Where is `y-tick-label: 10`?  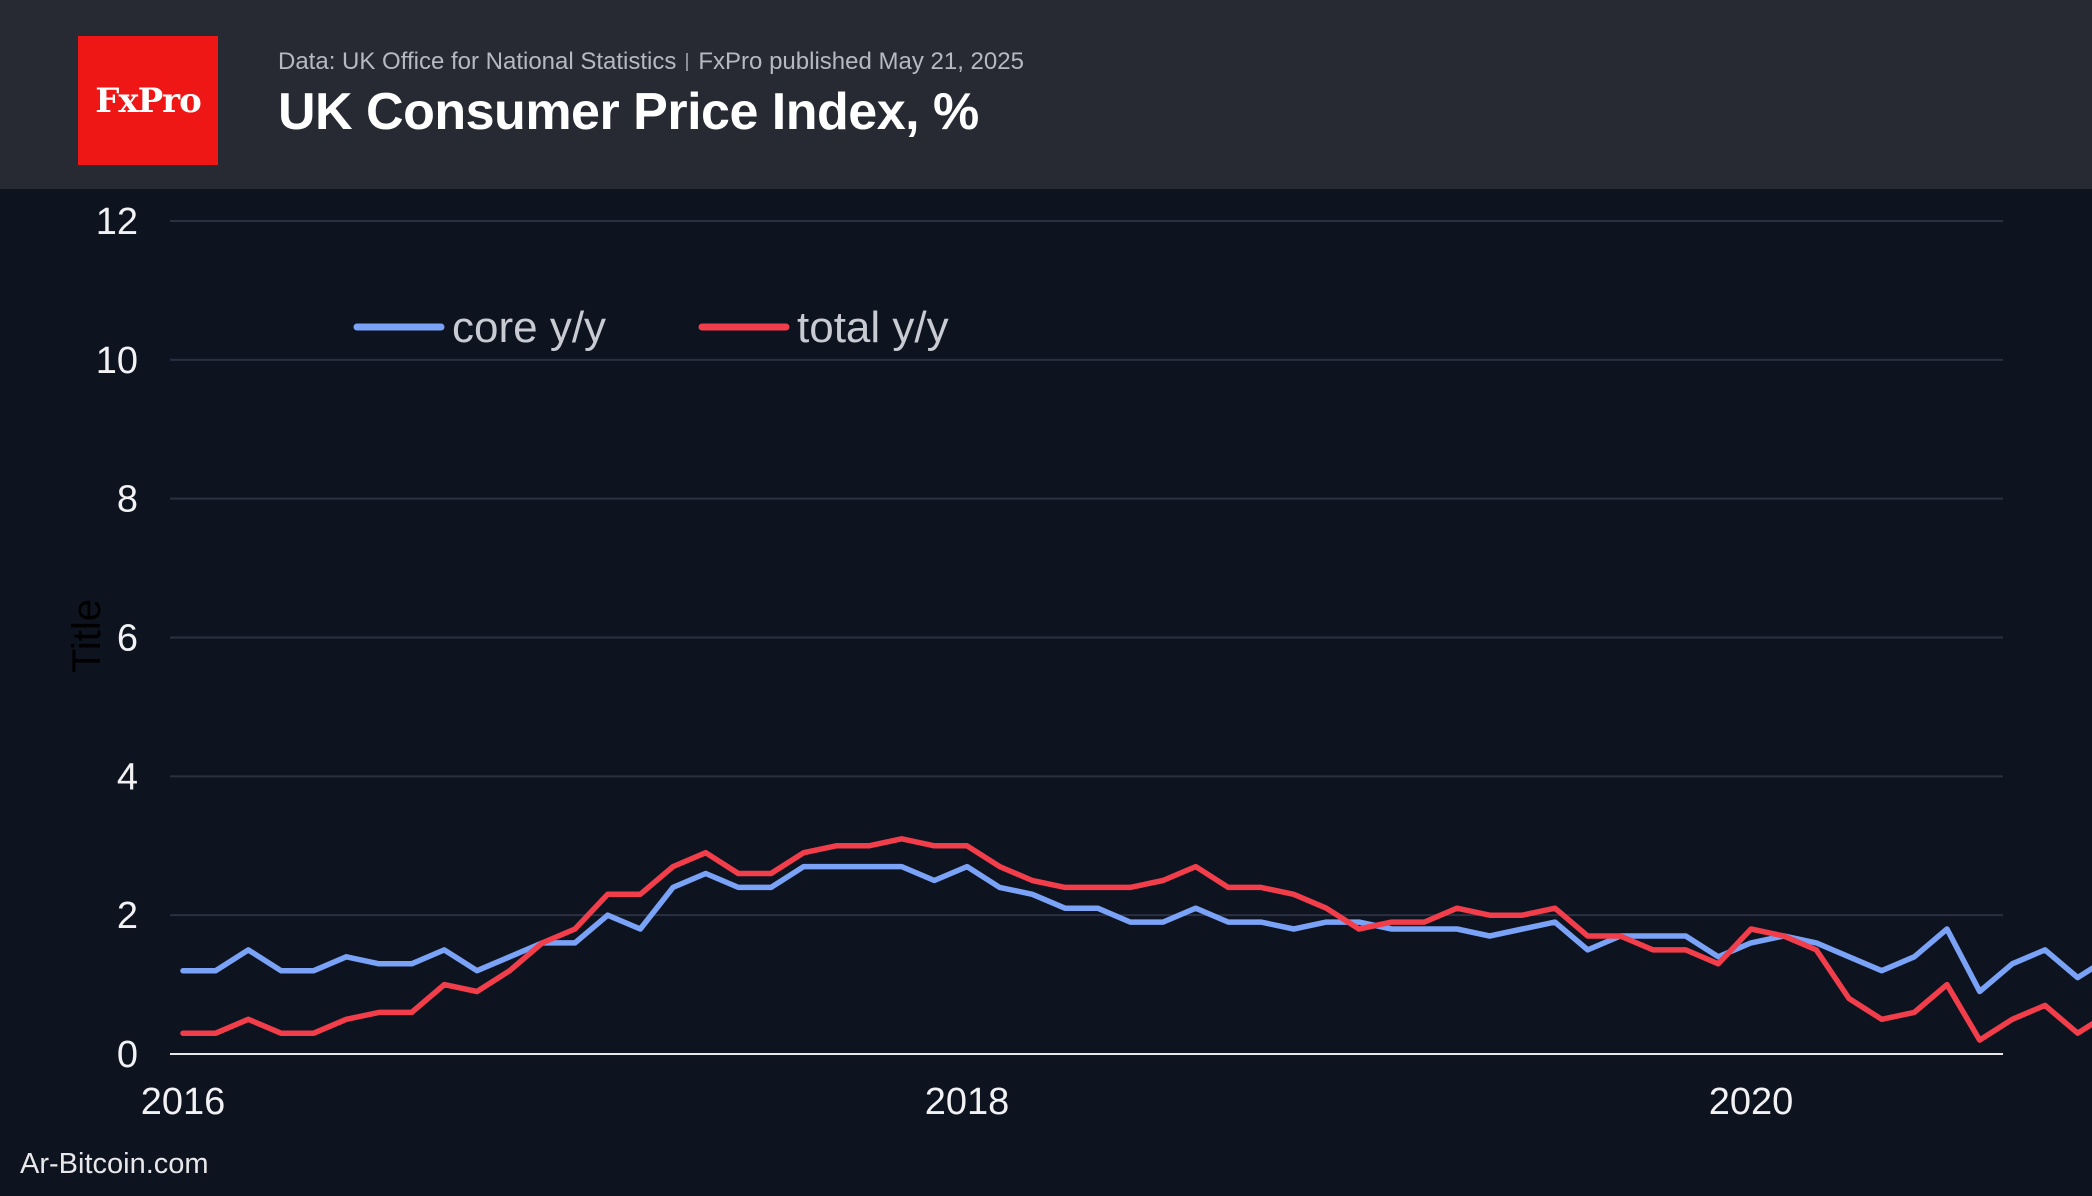 y-tick-label: 10 is located at coordinates (117, 361).